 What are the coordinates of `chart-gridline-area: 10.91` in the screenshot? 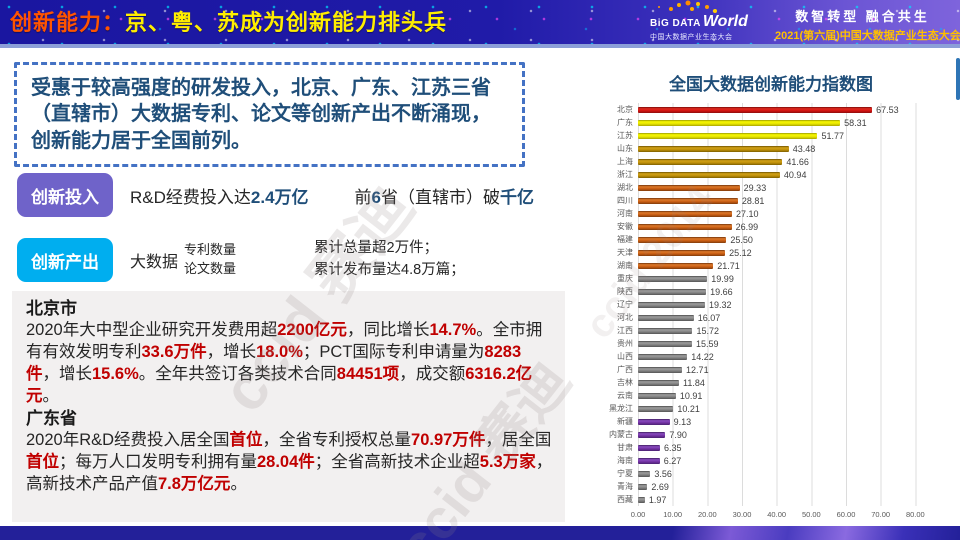 It's located at (794, 395).